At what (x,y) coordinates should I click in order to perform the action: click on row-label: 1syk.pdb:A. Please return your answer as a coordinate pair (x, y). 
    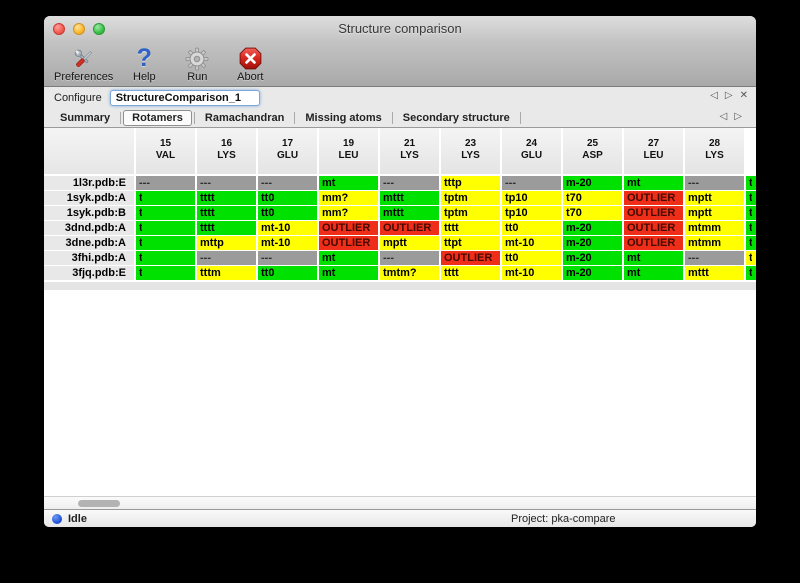
    Looking at the image, I should click on (89, 198).